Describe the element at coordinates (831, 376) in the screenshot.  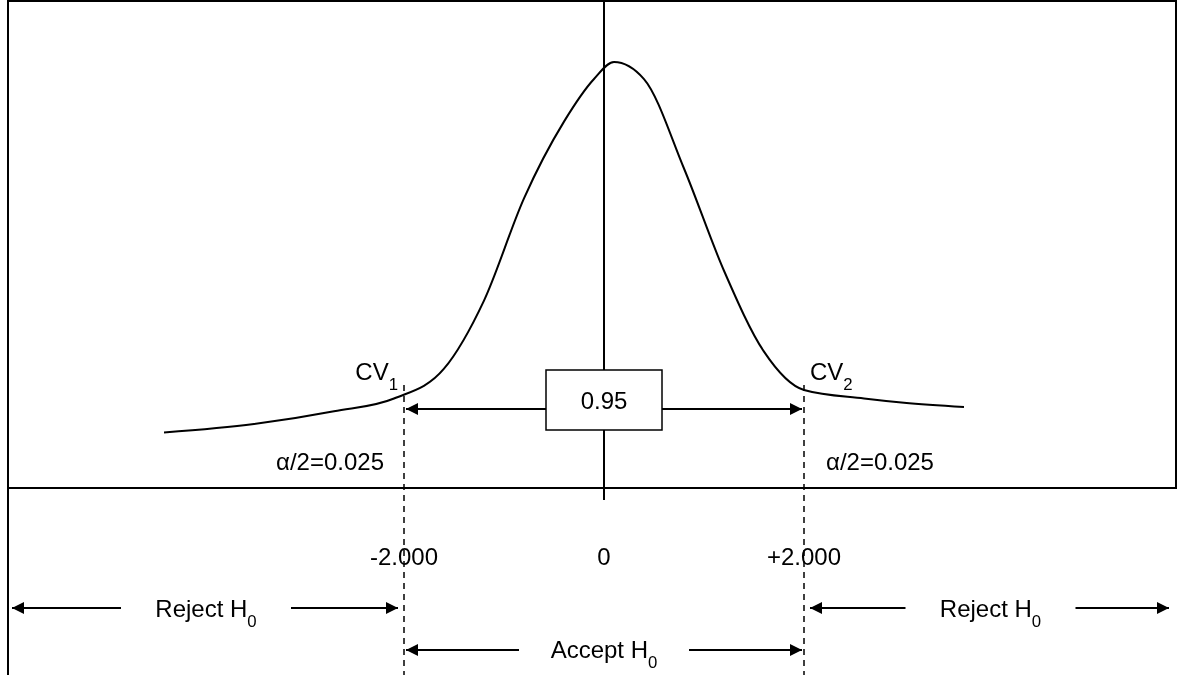
I see `ref-line-label: CV$_{2}$` at that location.